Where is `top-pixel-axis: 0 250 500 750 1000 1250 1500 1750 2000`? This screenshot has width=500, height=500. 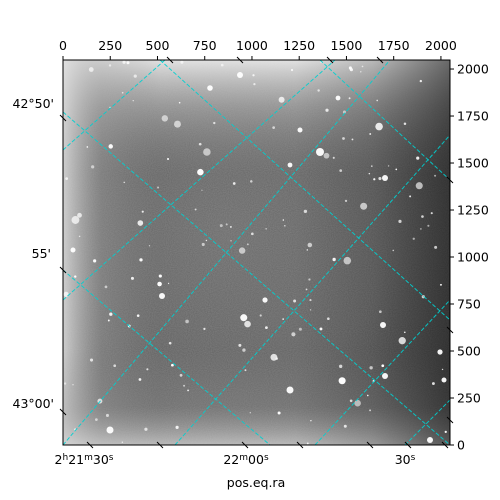 top-pixel-axis: 0 250 500 750 1000 1250 1500 1750 2000 is located at coordinates (258, 49).